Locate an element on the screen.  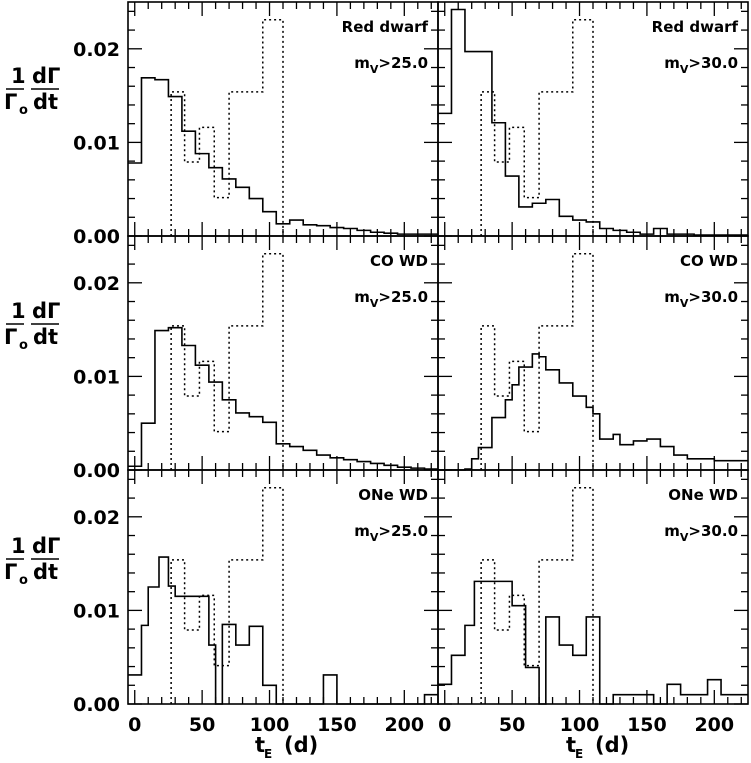
panel-6: 0 50 100 150 200 ONe WD mV>30.0 is located at coordinates (593, 602).